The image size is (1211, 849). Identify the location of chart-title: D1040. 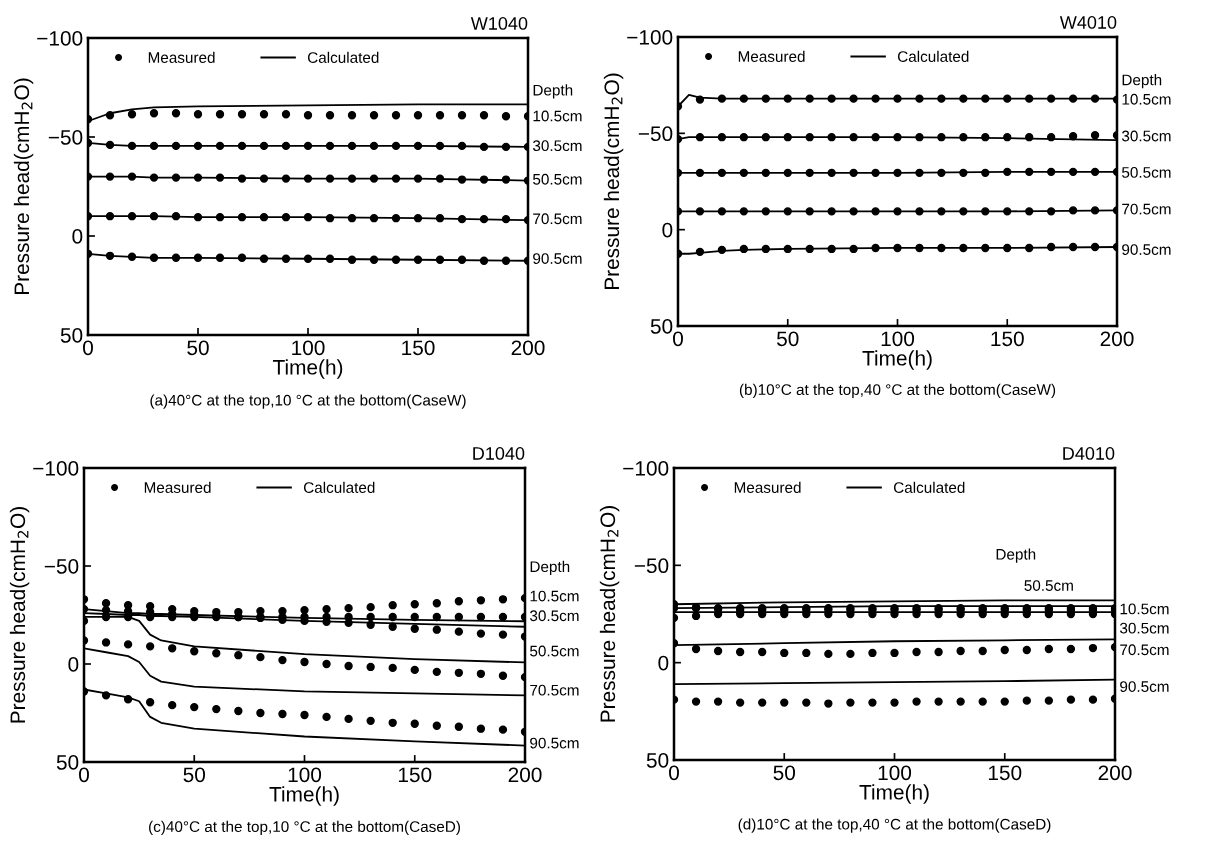
(499, 453).